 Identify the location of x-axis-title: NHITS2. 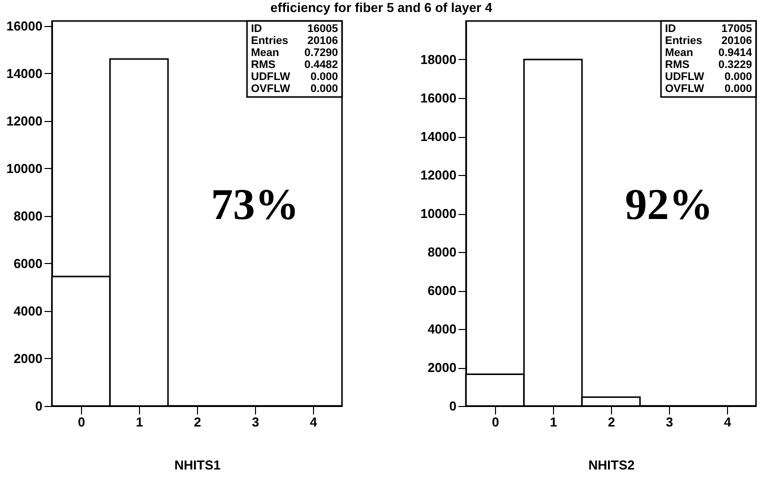
(611, 465).